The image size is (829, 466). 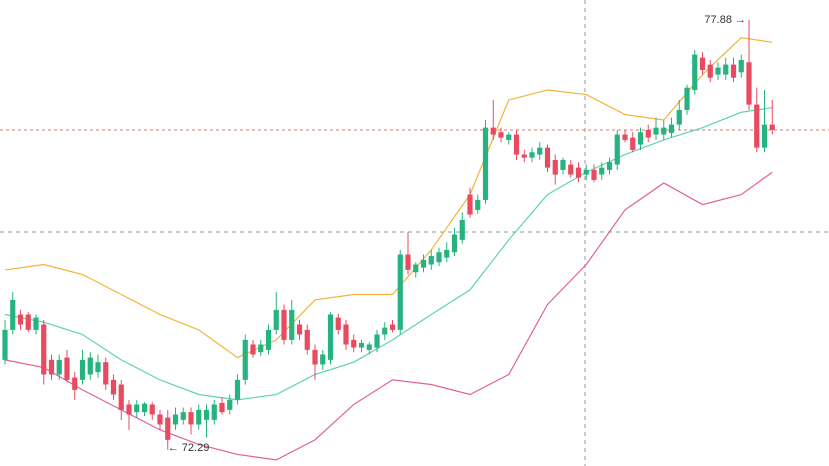 I want to click on high-annotation: 77.88 →, so click(x=725, y=20).